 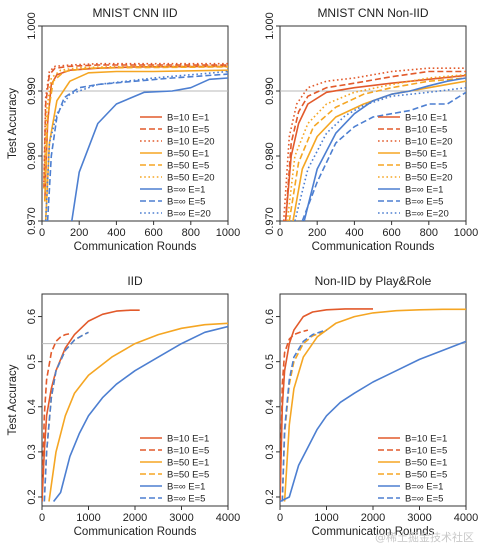 I want to click on x-tick-label: 3000, so click(x=419, y=518).